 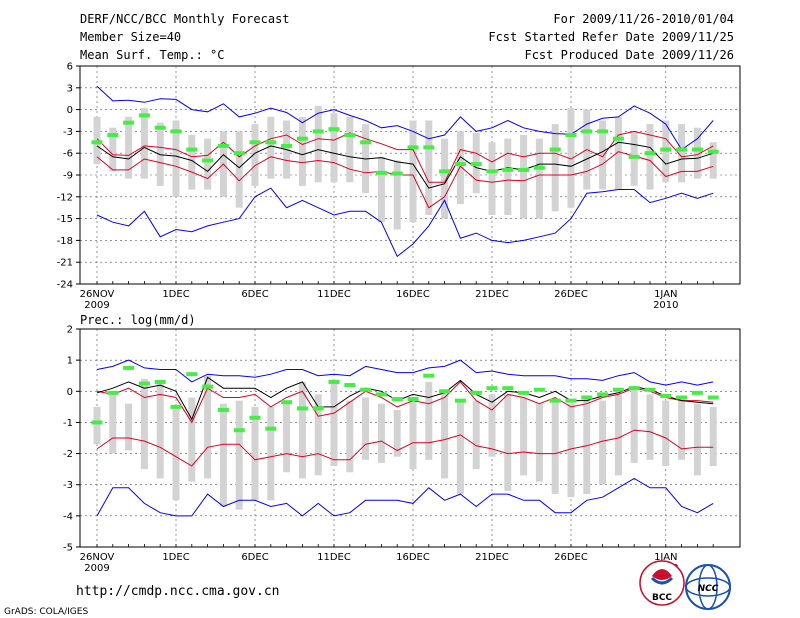 I want to click on bcc-logo: BCC, so click(x=662, y=583).